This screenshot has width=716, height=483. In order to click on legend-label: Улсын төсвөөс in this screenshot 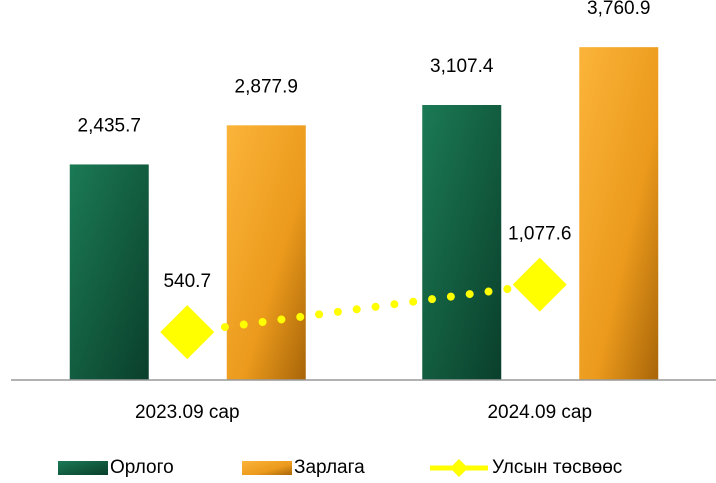, I will do `click(557, 467)`.